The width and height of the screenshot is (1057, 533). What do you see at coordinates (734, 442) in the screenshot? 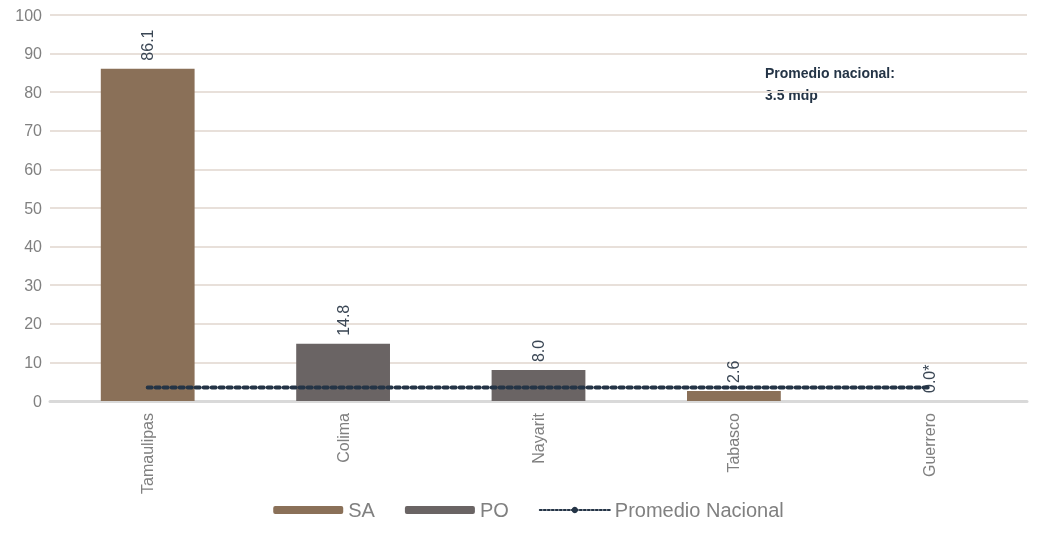
I see `x-tick-label: Tabasco` at bounding box center [734, 442].